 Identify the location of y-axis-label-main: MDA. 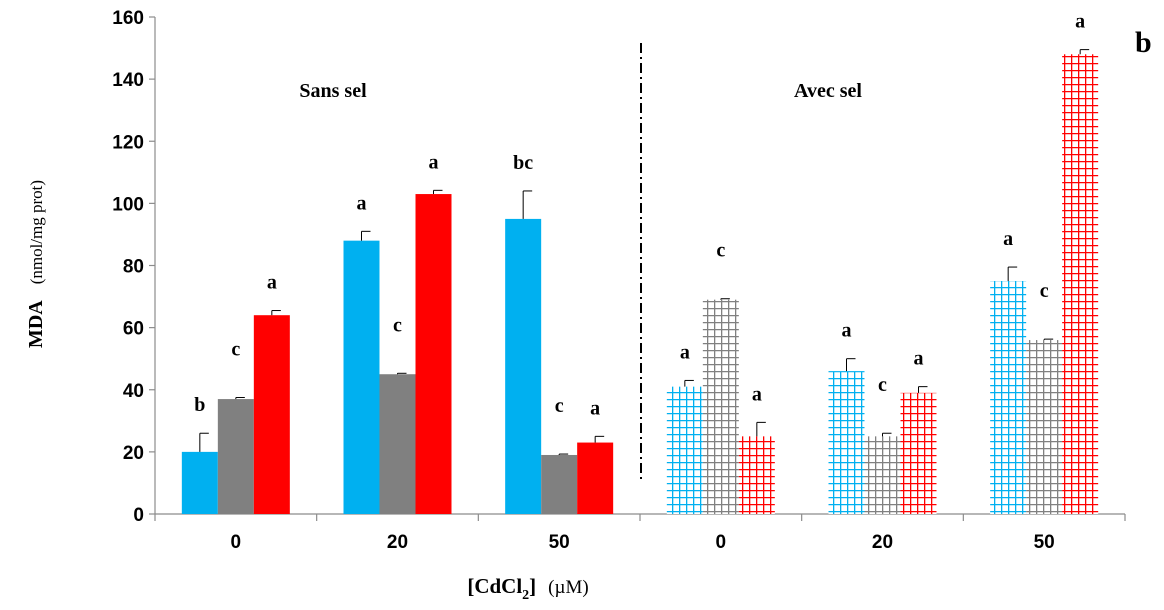
(36, 324).